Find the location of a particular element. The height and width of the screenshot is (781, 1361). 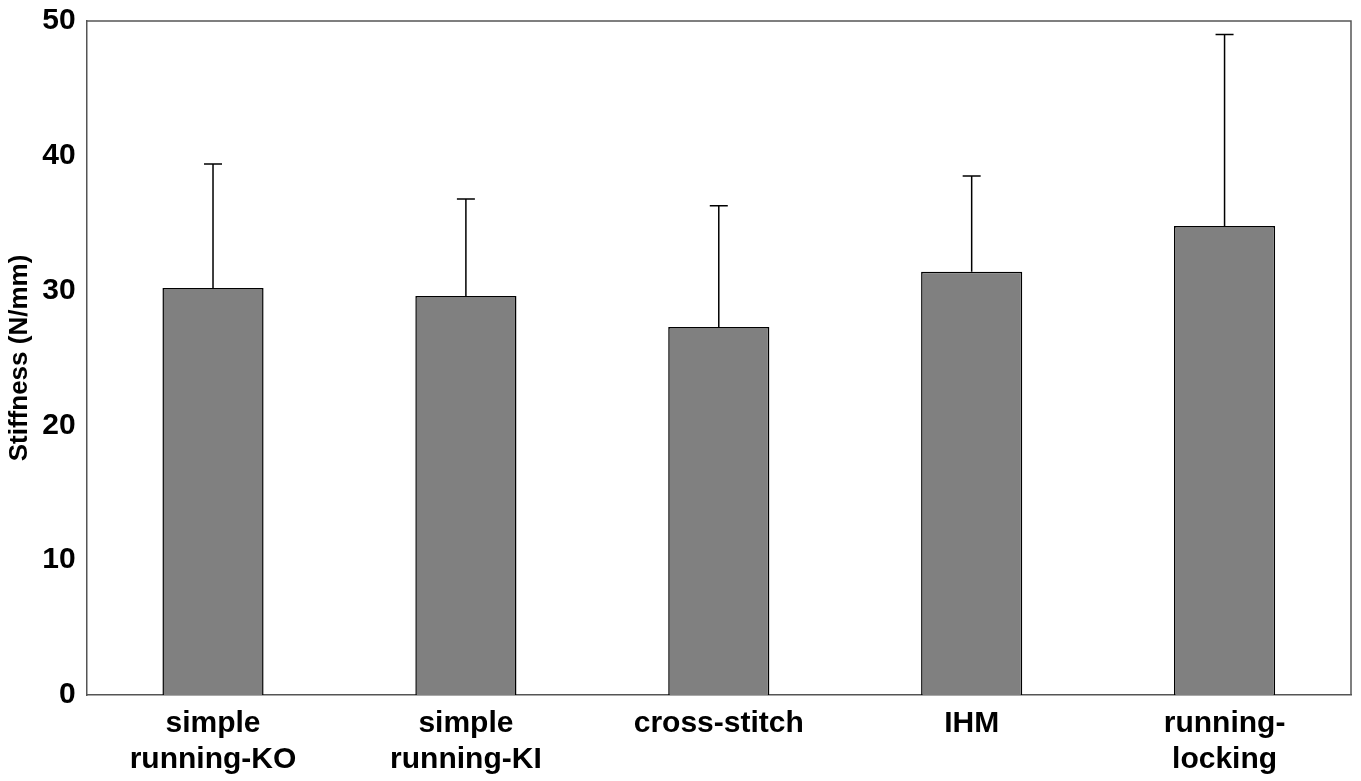

y-tick-label: 30 is located at coordinates (59, 288).